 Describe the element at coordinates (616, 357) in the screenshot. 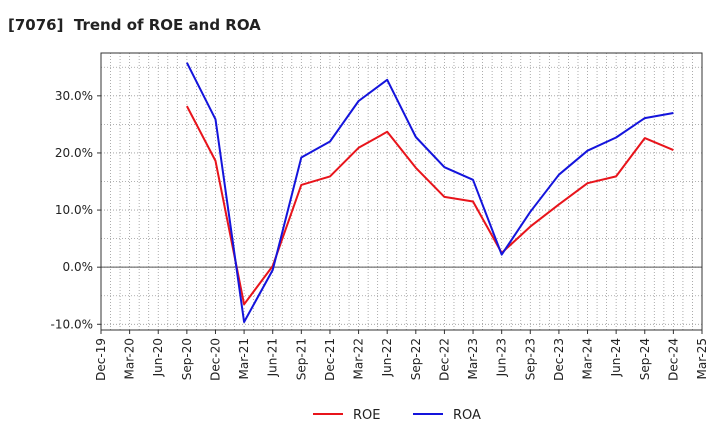

I see `x-tick-label: Jun-24` at that location.